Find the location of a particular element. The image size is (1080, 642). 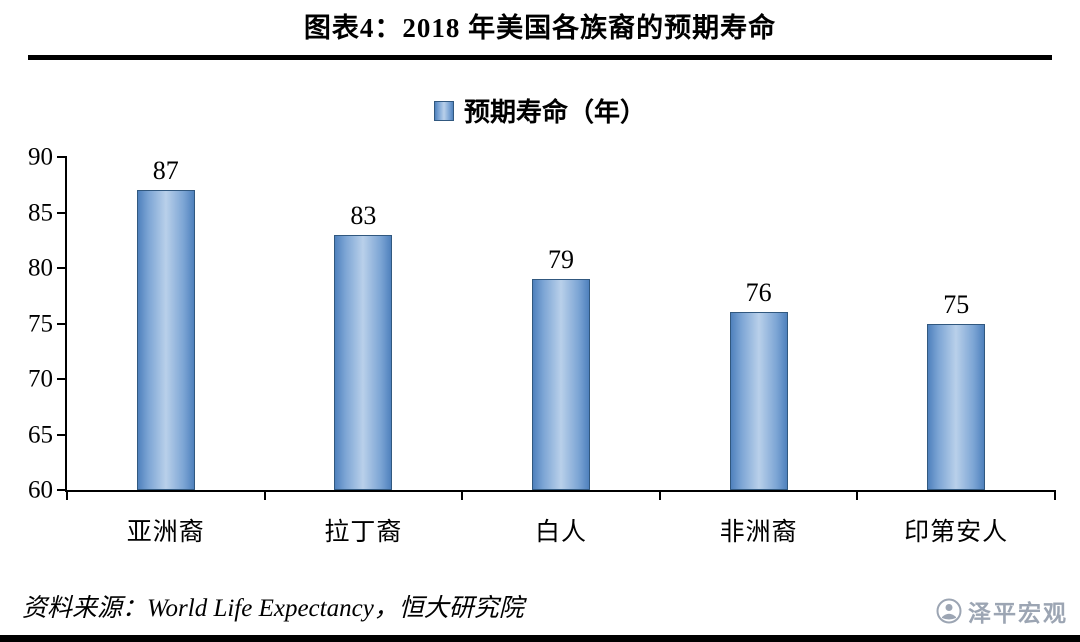

bar-value-label: 79 is located at coordinates (560, 260).